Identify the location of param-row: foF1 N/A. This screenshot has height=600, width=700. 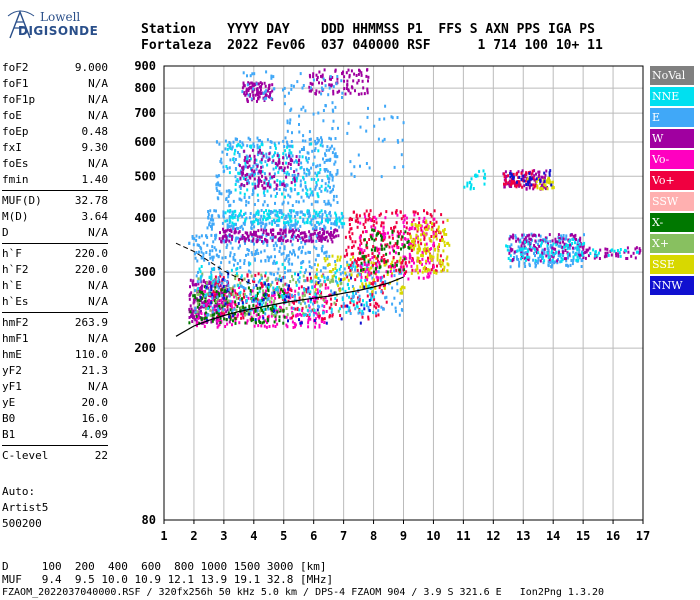
(55, 84).